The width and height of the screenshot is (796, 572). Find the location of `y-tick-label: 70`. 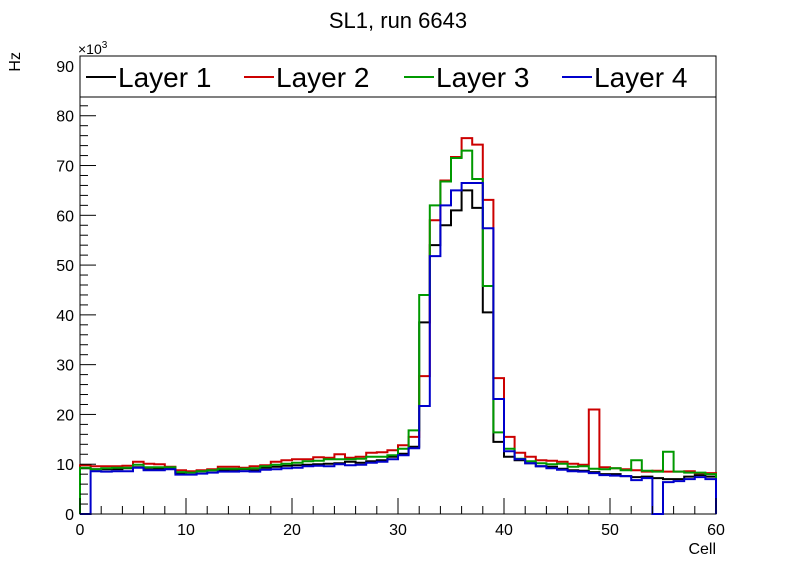

y-tick-label: 70 is located at coordinates (65, 167).